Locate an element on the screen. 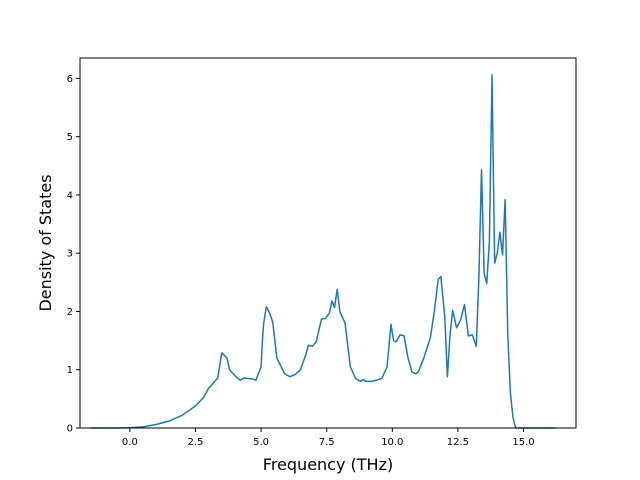  y-tick-label: 3 is located at coordinates (70, 254).